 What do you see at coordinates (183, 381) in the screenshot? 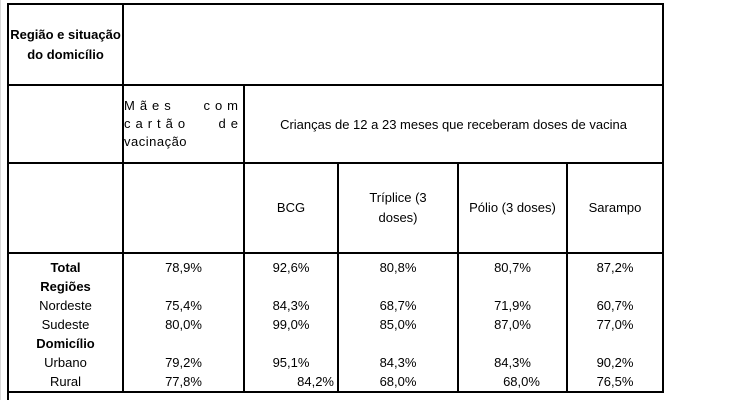
I see `cell-value: 77,8%` at bounding box center [183, 381].